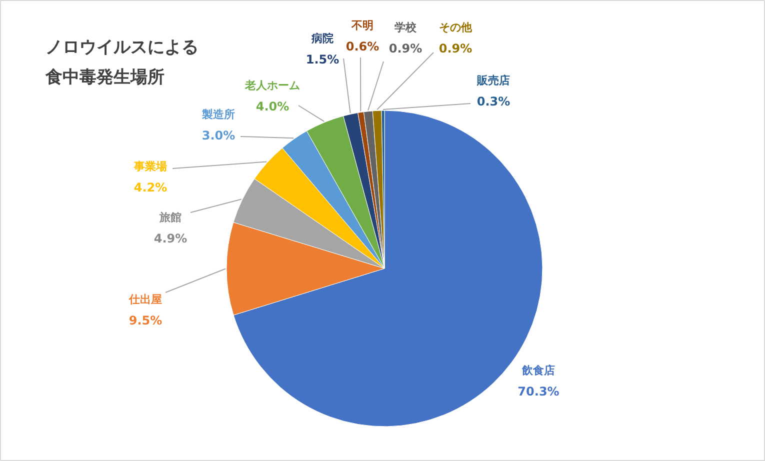 This screenshot has width=765, height=461. What do you see at coordinates (362, 25) in the screenshot?
I see `slice-label: 不明` at bounding box center [362, 25].